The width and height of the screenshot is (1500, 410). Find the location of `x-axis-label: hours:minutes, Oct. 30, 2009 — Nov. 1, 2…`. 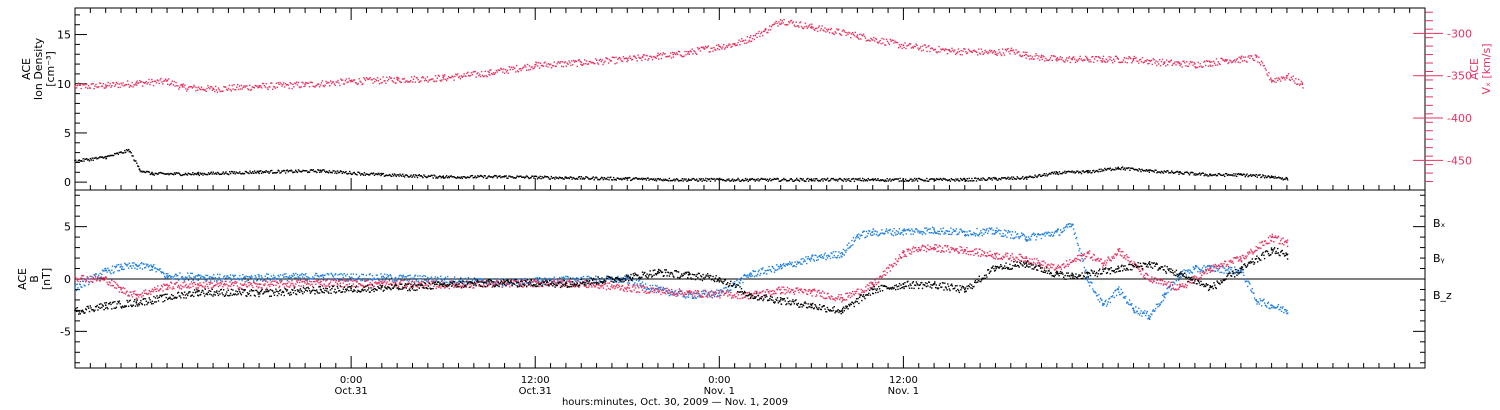

x-axis-label: hours:minutes, Oct. 30, 2009 — Nov. 1, 2… is located at coordinates (675, 402).